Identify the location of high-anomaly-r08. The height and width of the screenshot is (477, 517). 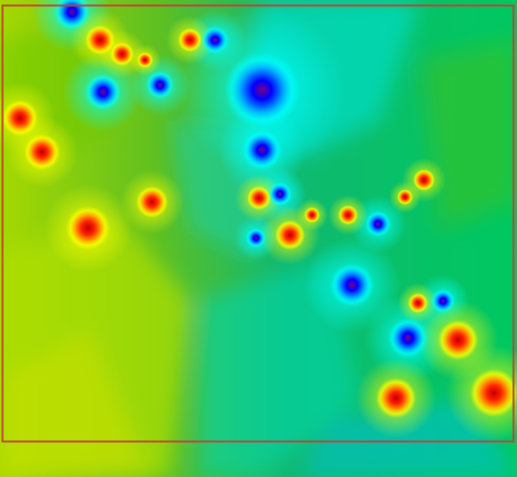
(259, 198).